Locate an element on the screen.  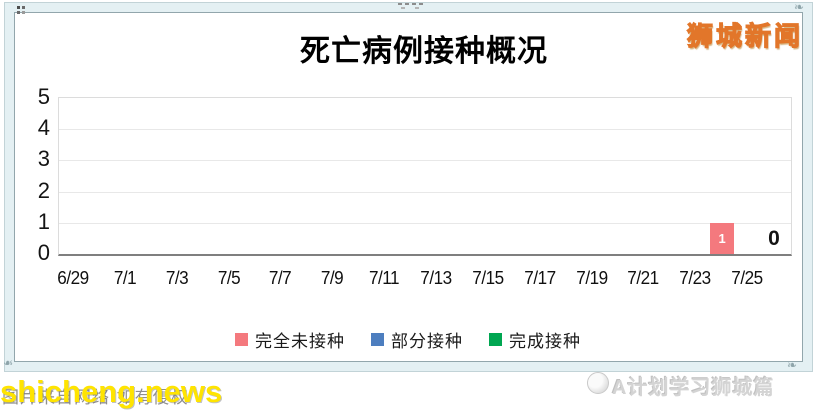
frame-corner-ornament-top-left is located at coordinates (18, 7).